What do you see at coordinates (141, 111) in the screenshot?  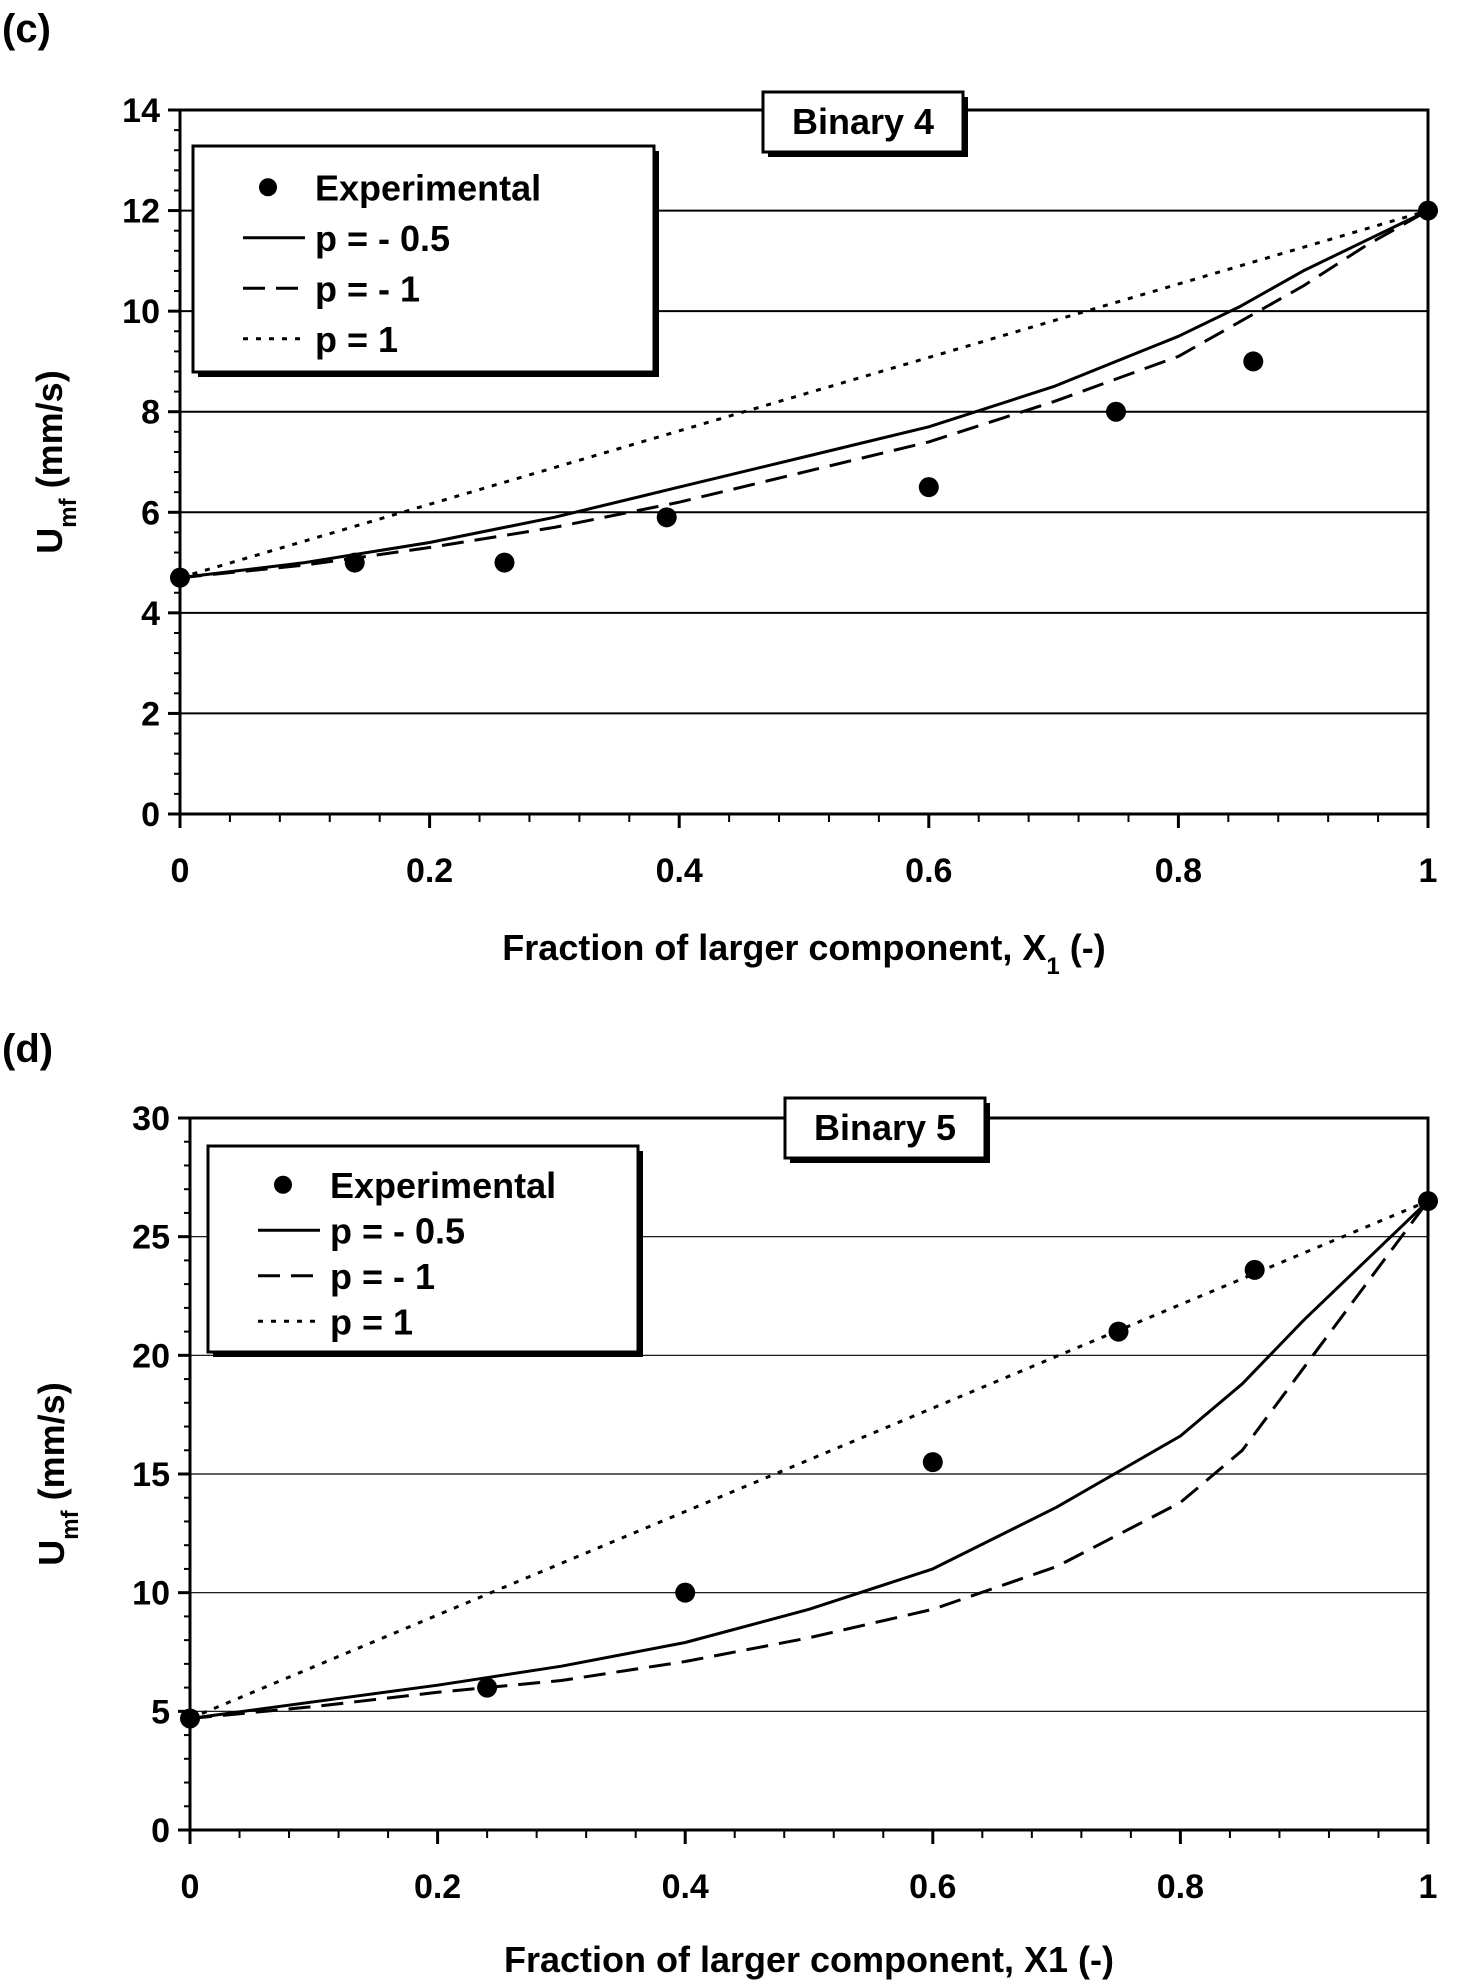 I see `y-tick-label: 14` at bounding box center [141, 111].